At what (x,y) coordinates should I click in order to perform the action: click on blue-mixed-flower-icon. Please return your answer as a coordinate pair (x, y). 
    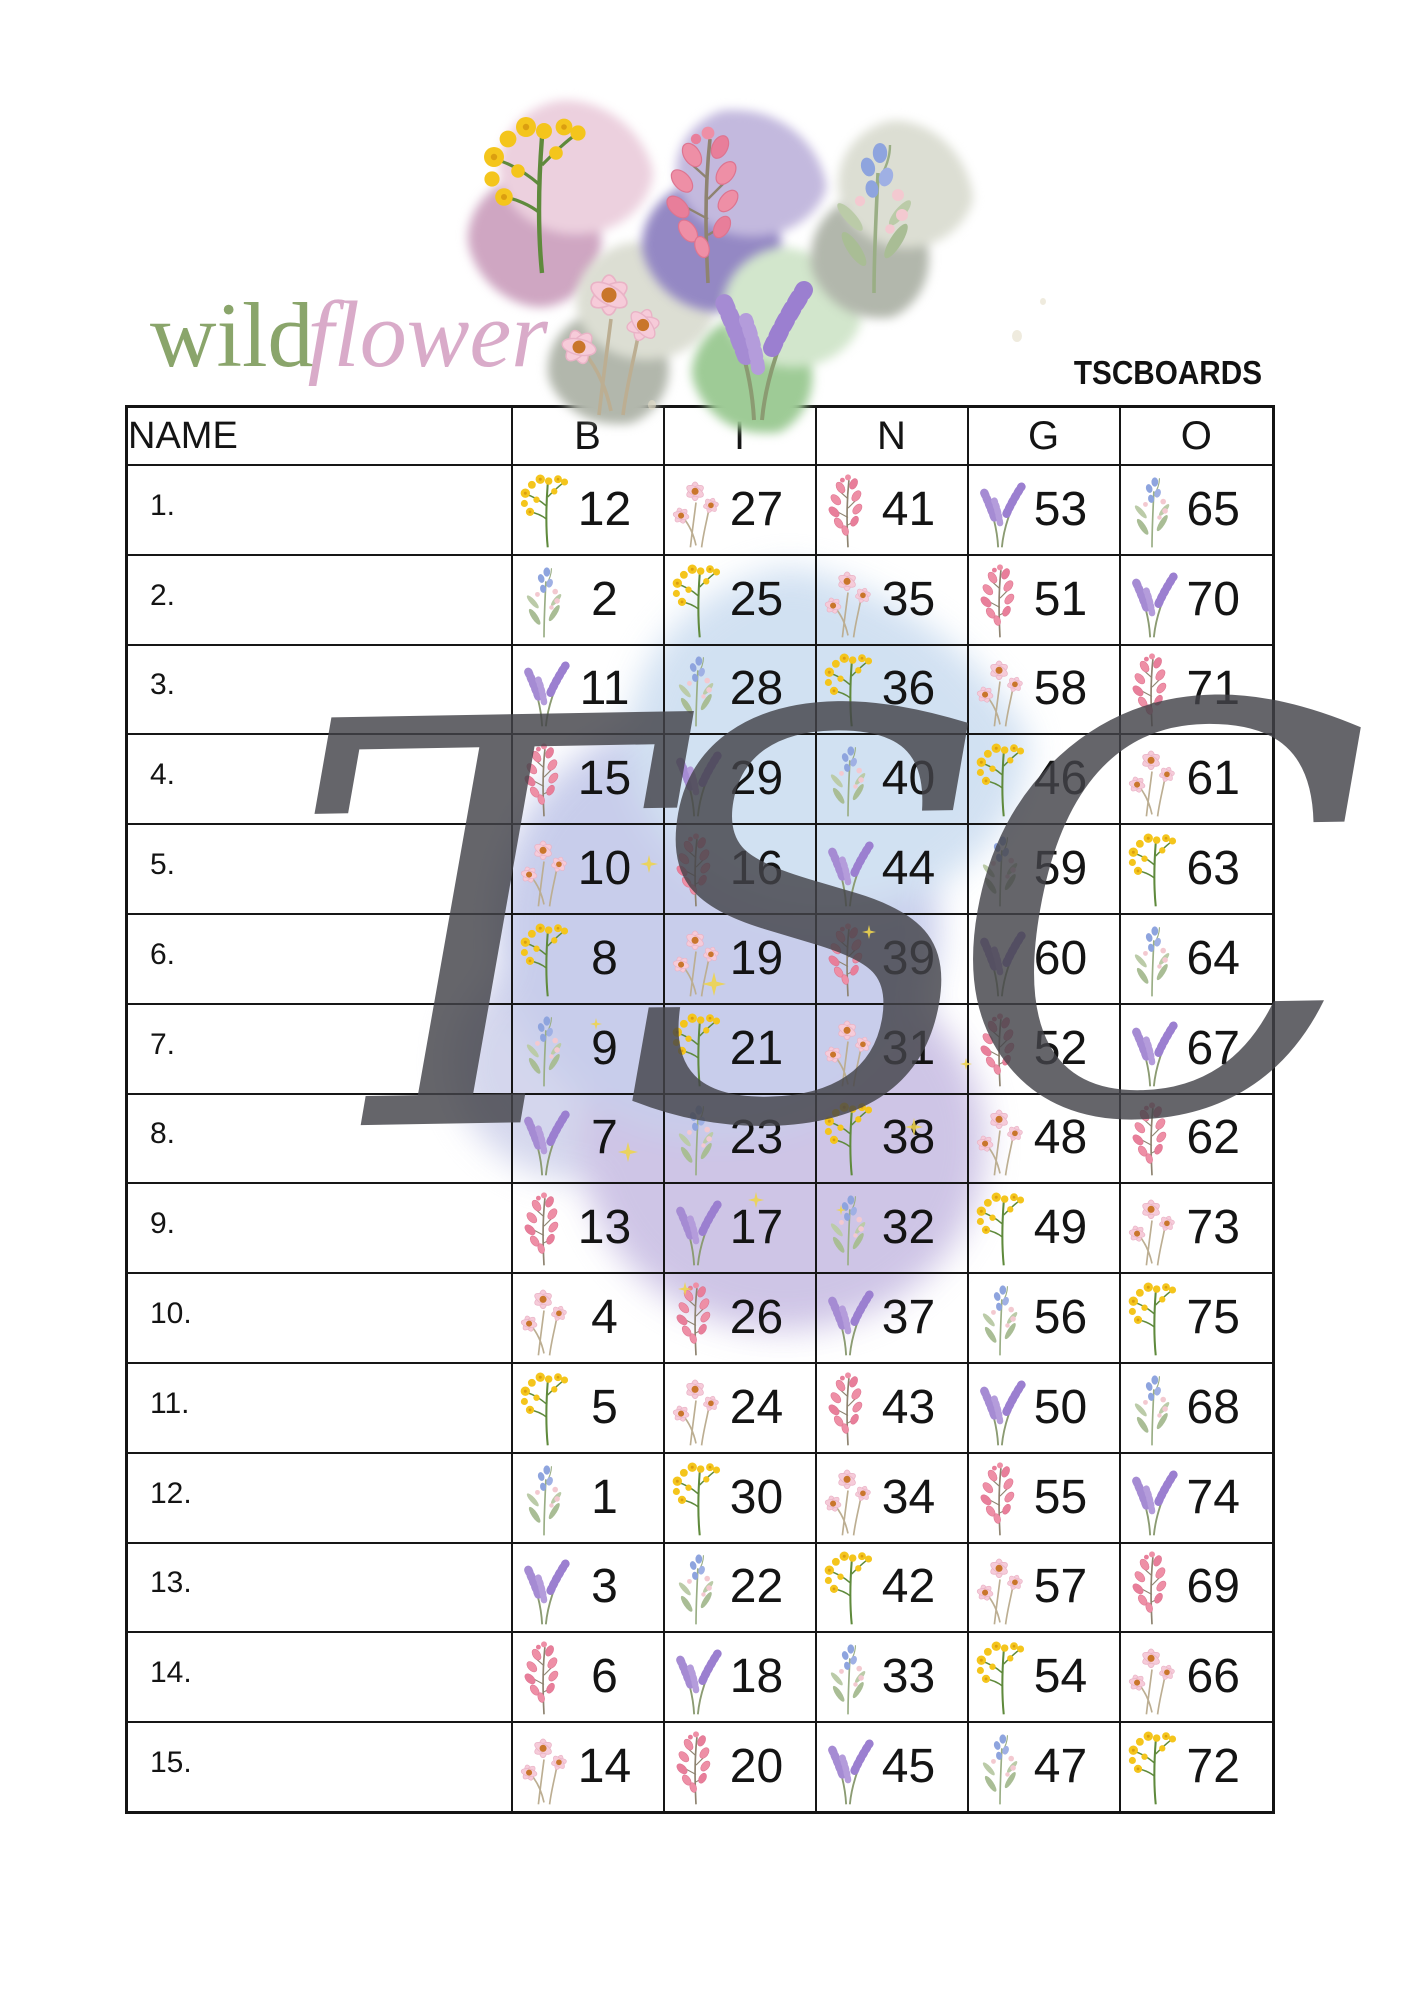
    Looking at the image, I should click on (1000, 1318).